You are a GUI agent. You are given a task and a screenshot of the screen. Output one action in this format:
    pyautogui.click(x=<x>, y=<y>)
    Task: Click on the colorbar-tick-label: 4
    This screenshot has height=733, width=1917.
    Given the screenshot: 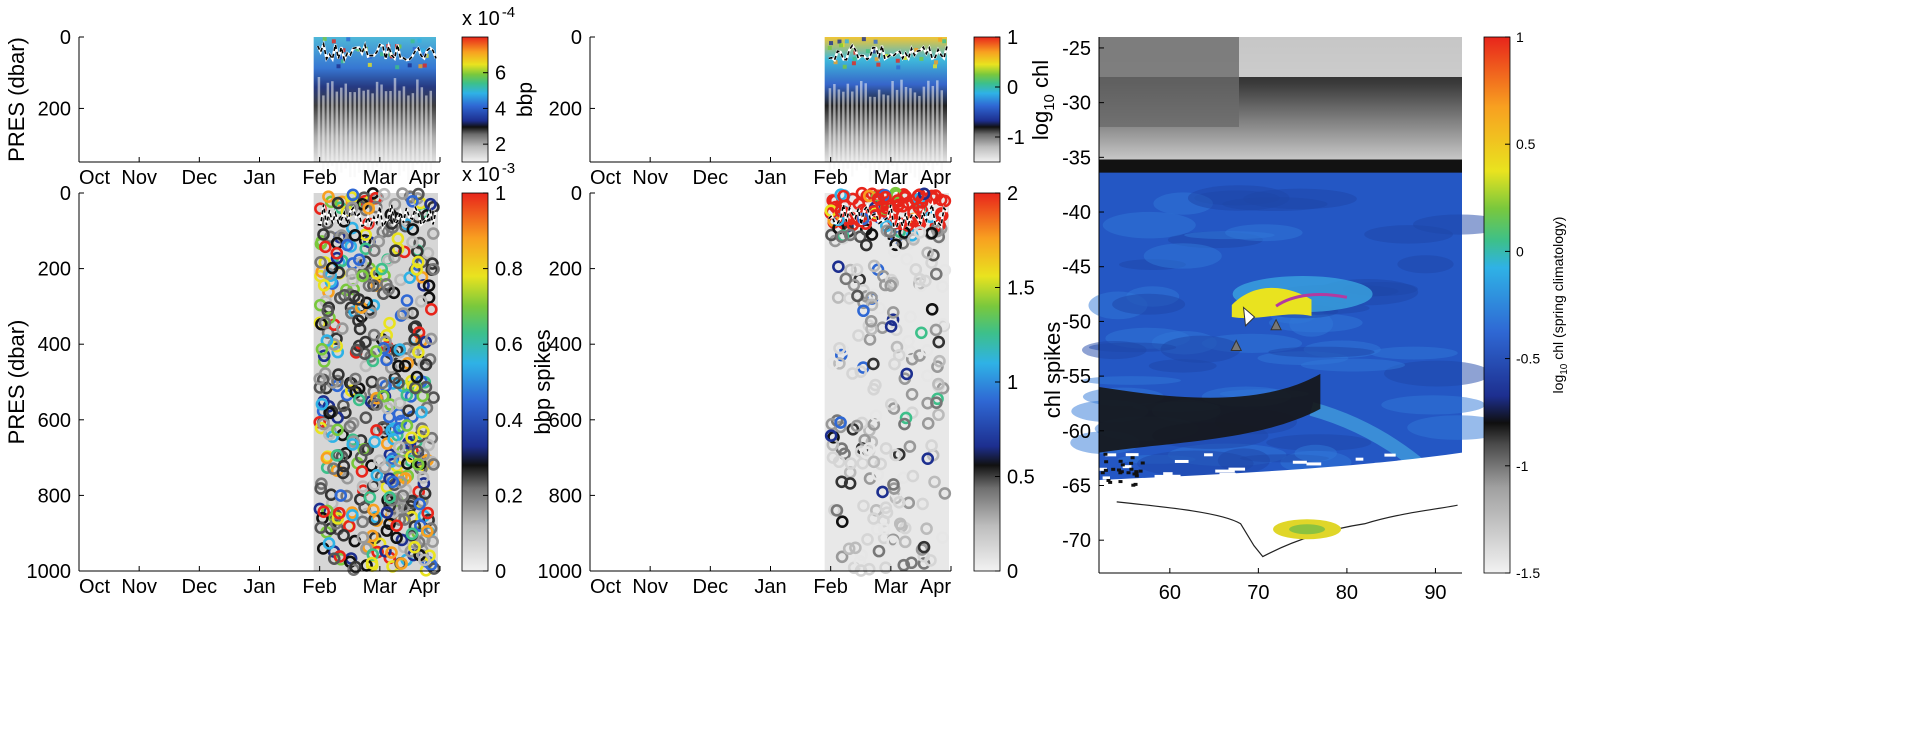 What is the action you would take?
    pyautogui.click(x=500, y=109)
    